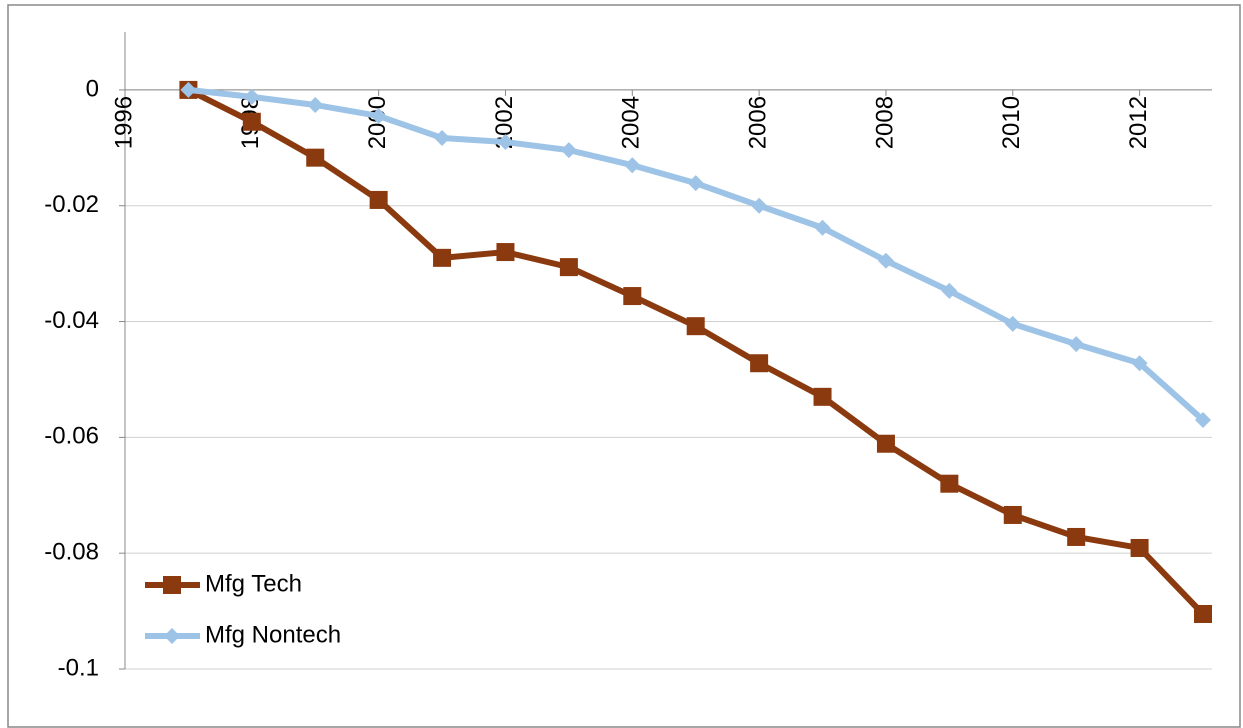 Image resolution: width=1243 pixels, height=728 pixels. What do you see at coordinates (884, 122) in the screenshot?
I see `x-tick-label: 2008` at bounding box center [884, 122].